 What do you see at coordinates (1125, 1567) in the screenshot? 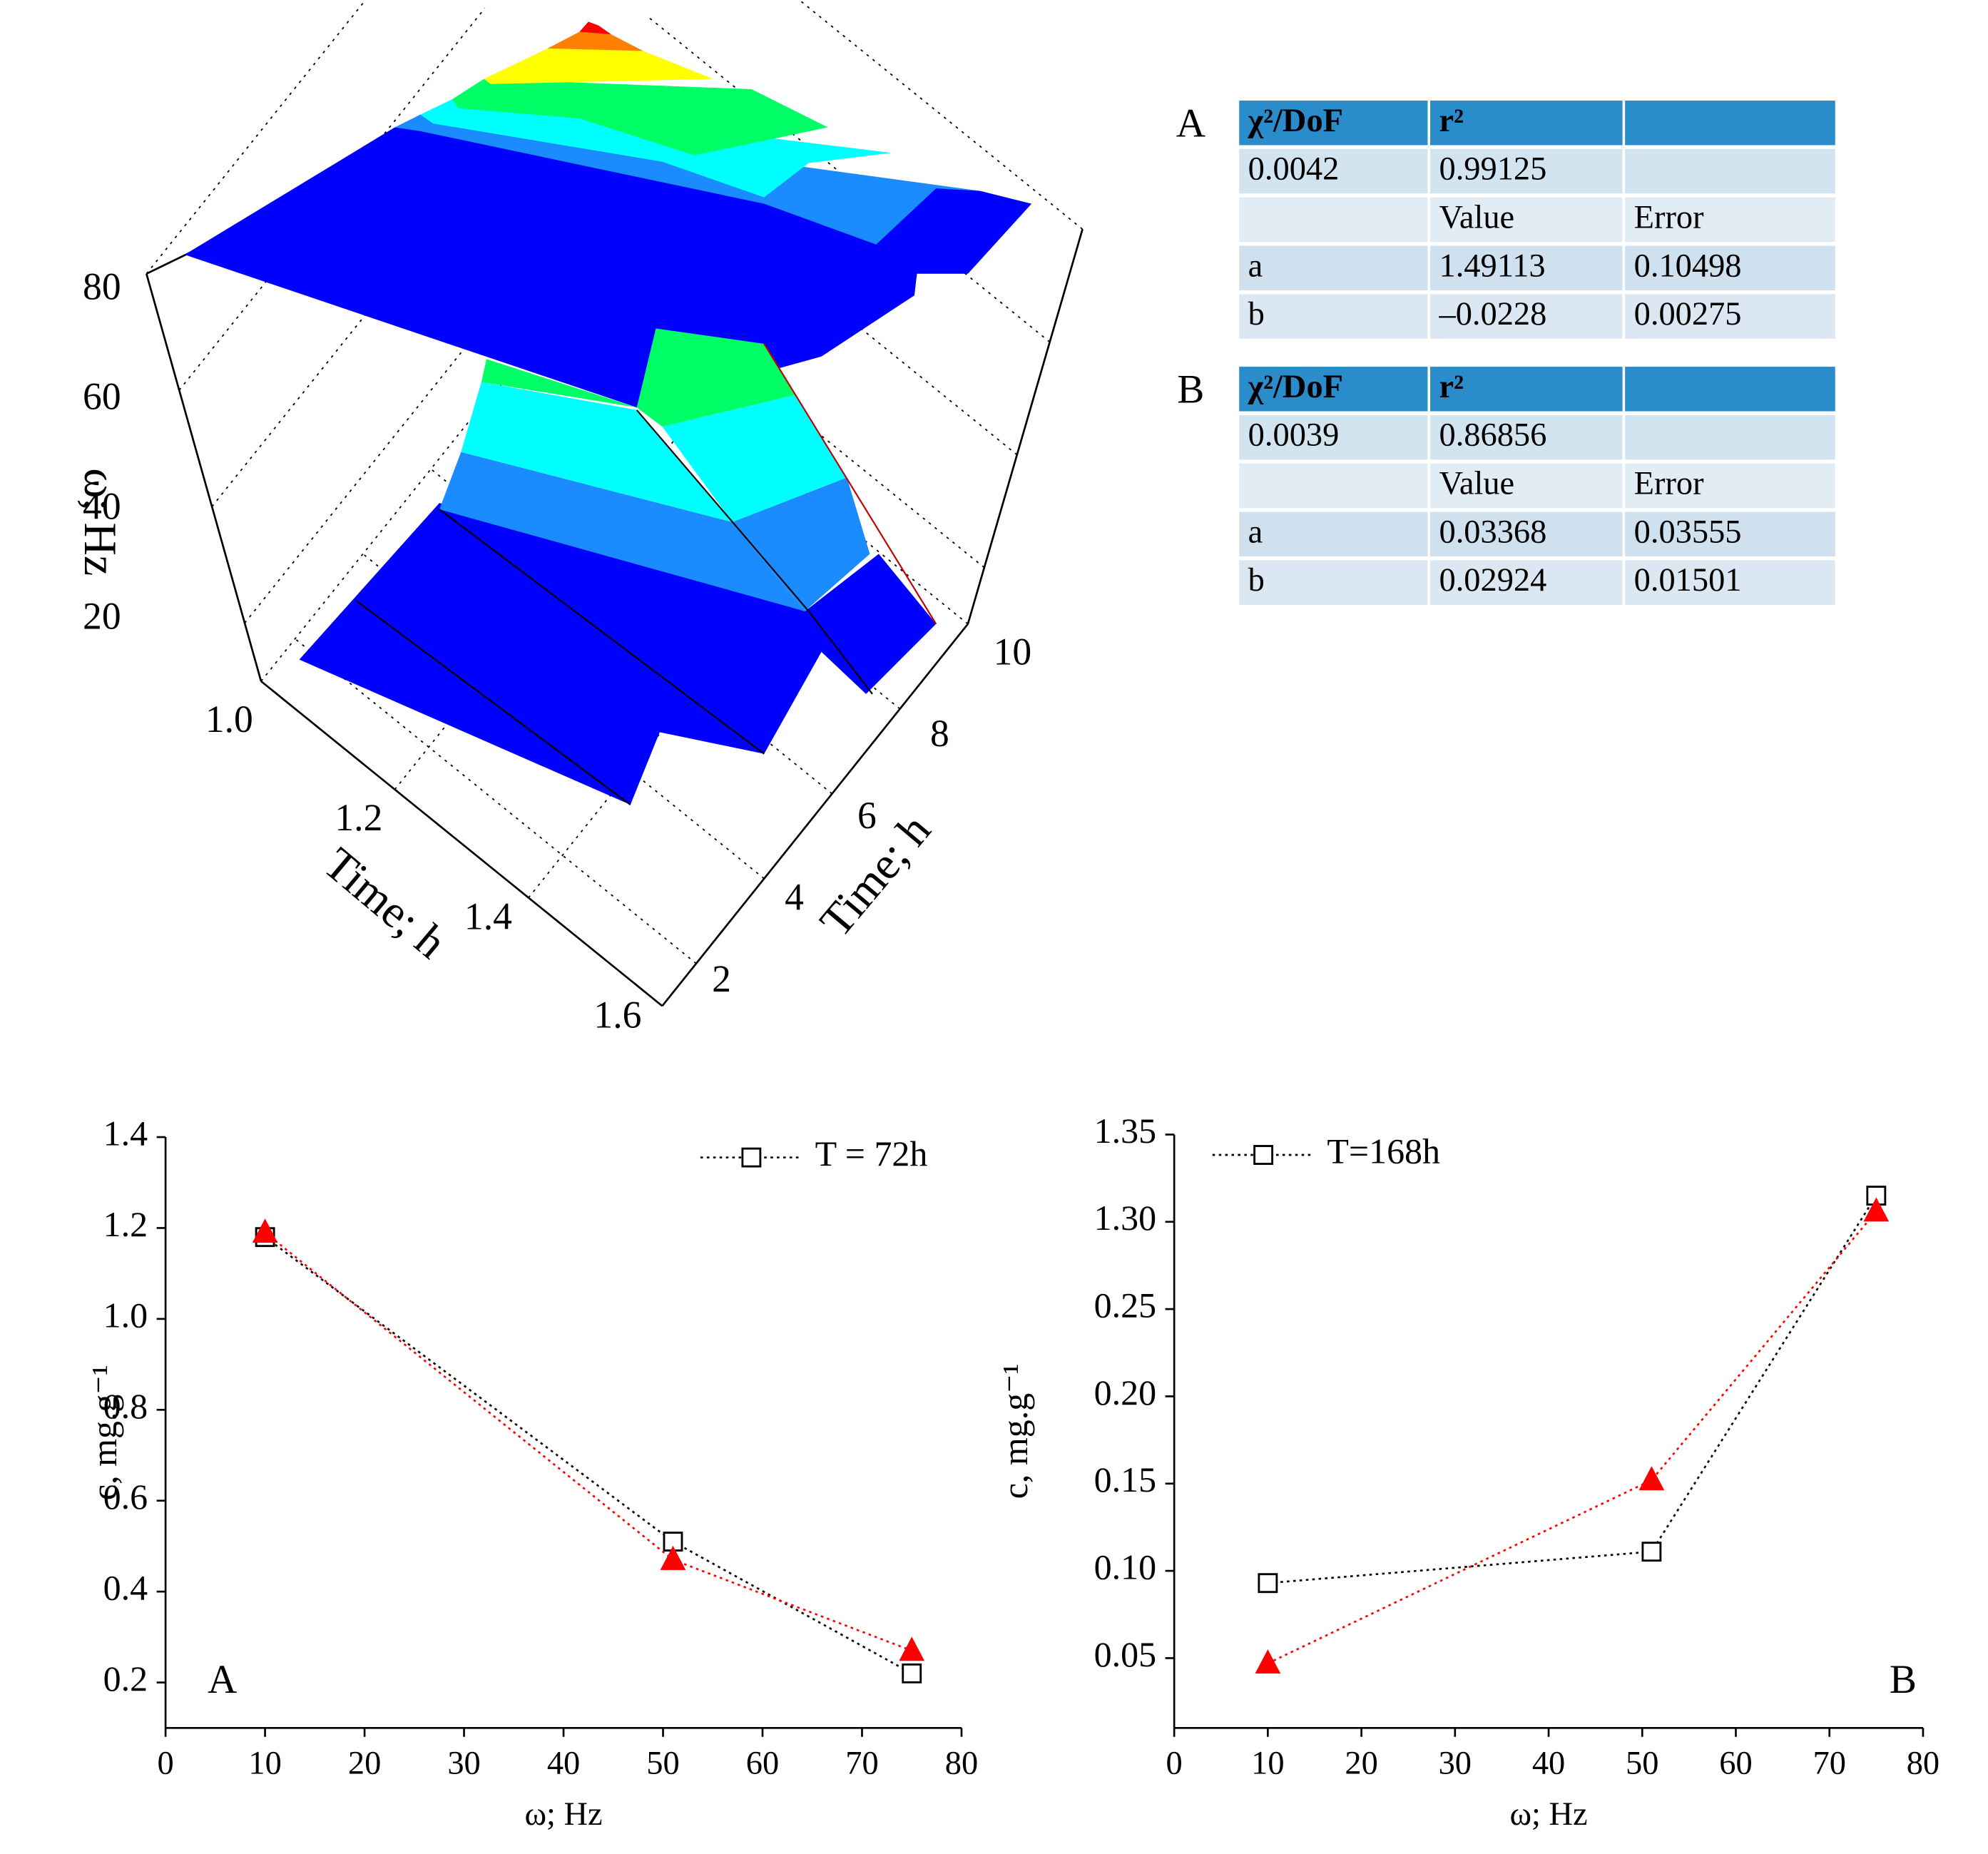
I see `y-tick-label: 0.10` at bounding box center [1125, 1567].